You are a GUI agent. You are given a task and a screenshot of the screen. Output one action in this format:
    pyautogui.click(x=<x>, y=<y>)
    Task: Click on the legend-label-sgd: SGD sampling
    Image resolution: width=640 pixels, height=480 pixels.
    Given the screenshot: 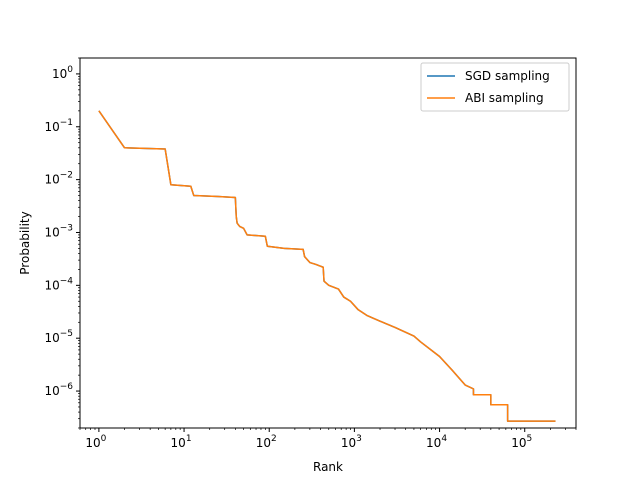 What is the action you would take?
    pyautogui.click(x=507, y=76)
    